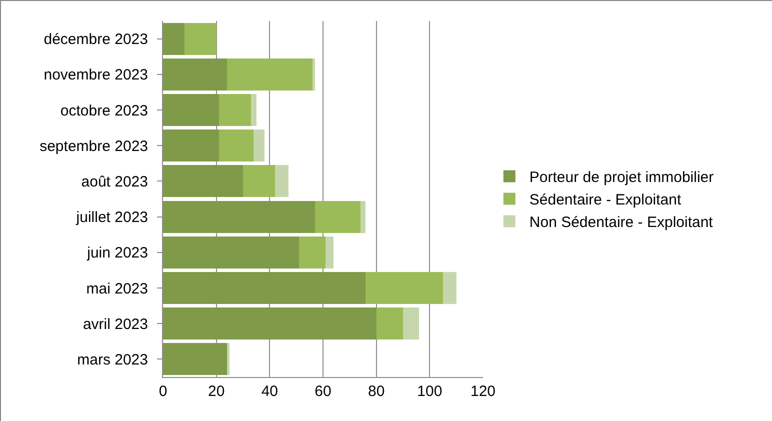 This screenshot has height=421, width=772. What do you see at coordinates (96, 75) in the screenshot?
I see `y-tick-label: novembre 2023` at bounding box center [96, 75].